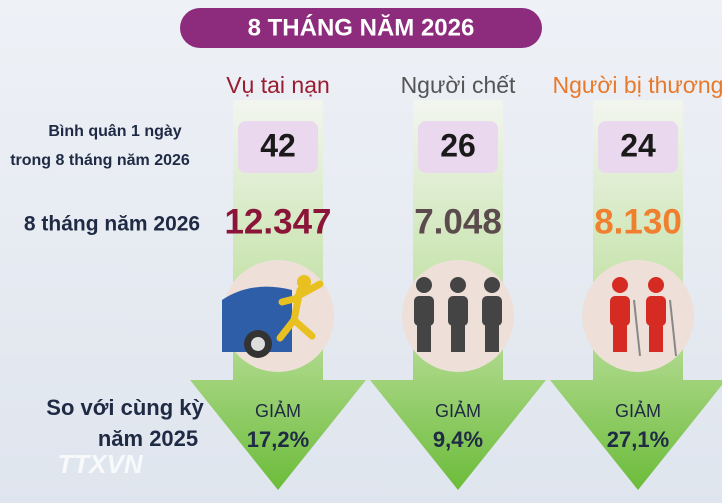  Describe the element at coordinates (458, 85) in the screenshot. I see `column-header: Người chết` at that location.